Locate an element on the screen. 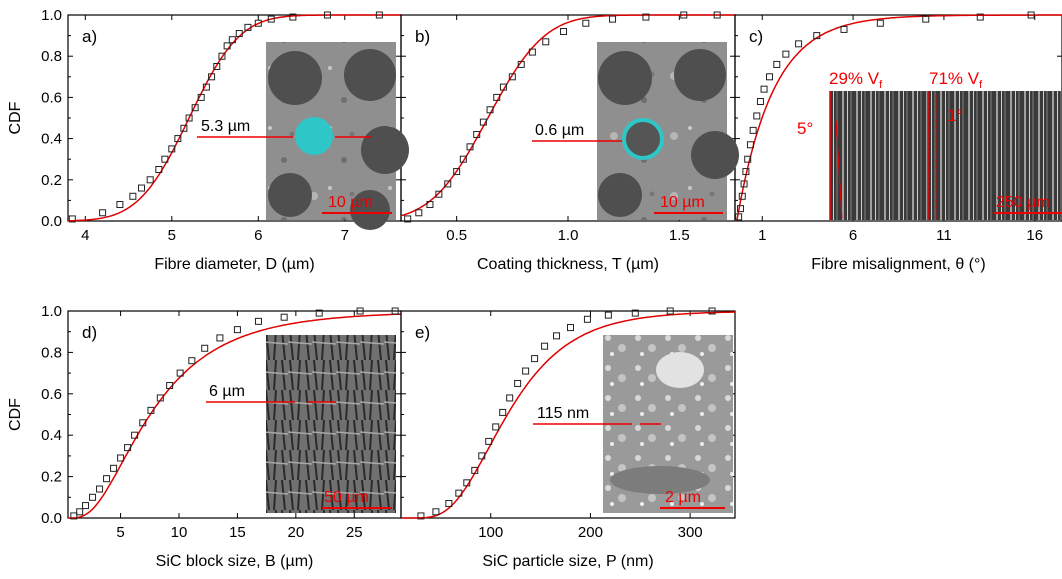 The height and width of the screenshot is (579, 1062). measurement-label: 6 µm is located at coordinates (227, 391).